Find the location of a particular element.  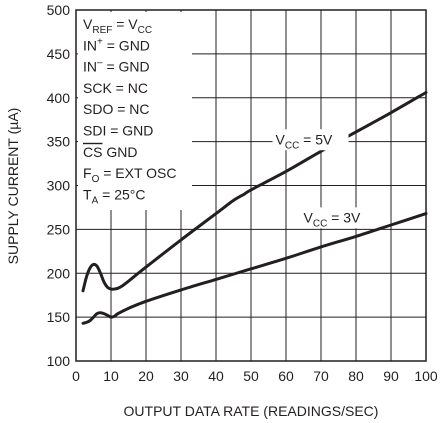

x-axis-label: OUTPUT DATA RATE (READINGS/SEC) is located at coordinates (251, 411).